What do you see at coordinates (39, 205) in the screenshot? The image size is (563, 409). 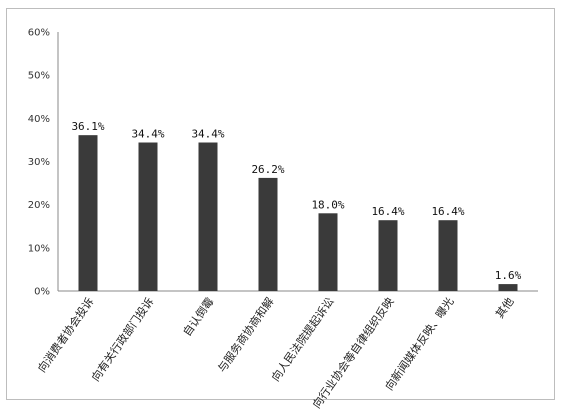 I see `y-tick-label: 20%` at bounding box center [39, 205].